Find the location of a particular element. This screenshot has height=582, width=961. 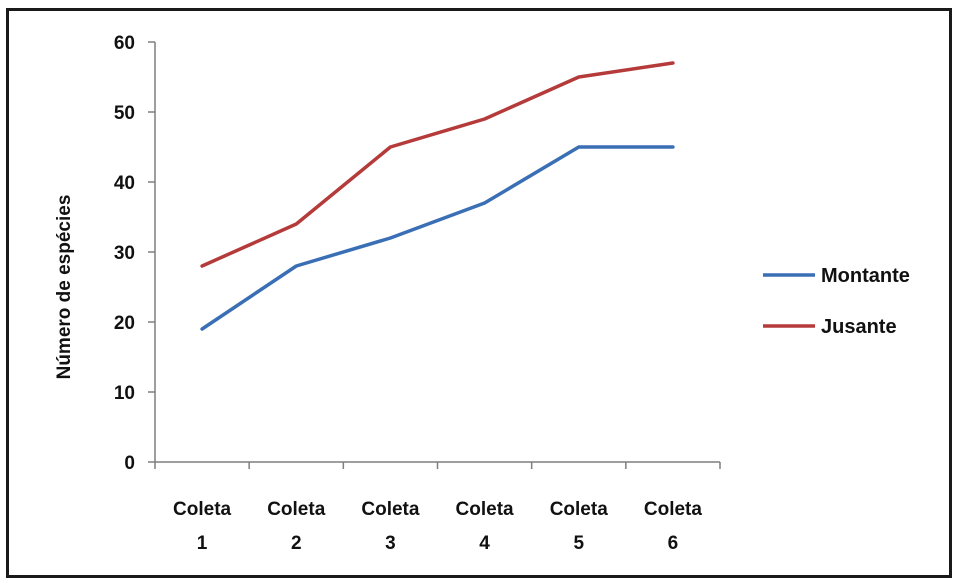

y-tick-label: 60 is located at coordinates (124, 43).